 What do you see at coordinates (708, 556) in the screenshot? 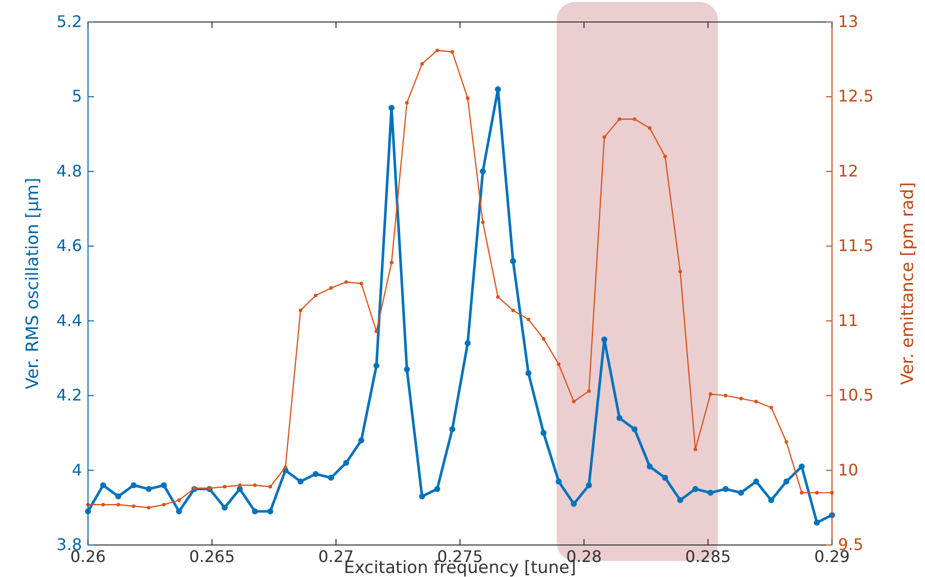
I see `x-tick-label: 0.285` at bounding box center [708, 556].